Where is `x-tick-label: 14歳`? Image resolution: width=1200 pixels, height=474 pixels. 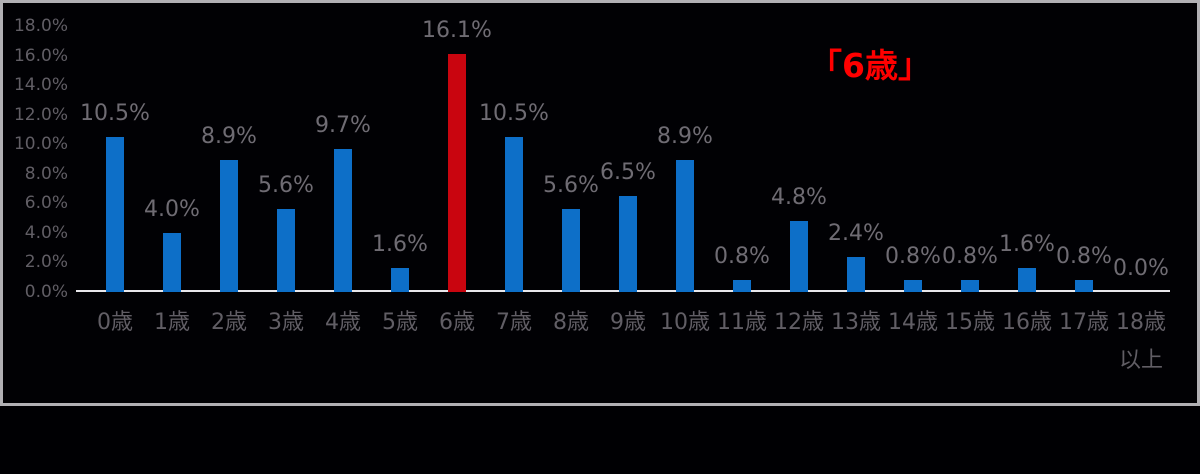
x-tick-label: 14歳 is located at coordinates (913, 322).